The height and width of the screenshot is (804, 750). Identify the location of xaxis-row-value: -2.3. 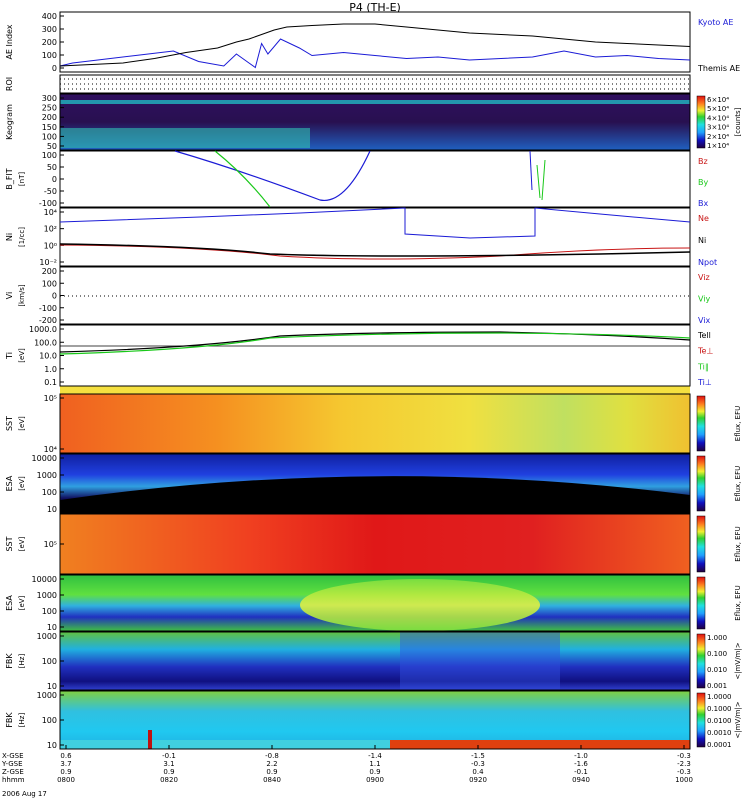
(684, 764).